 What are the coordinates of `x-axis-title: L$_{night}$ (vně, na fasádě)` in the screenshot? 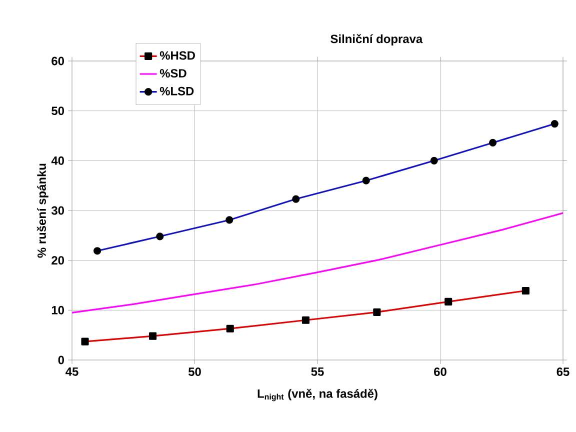 It's located at (318, 395).